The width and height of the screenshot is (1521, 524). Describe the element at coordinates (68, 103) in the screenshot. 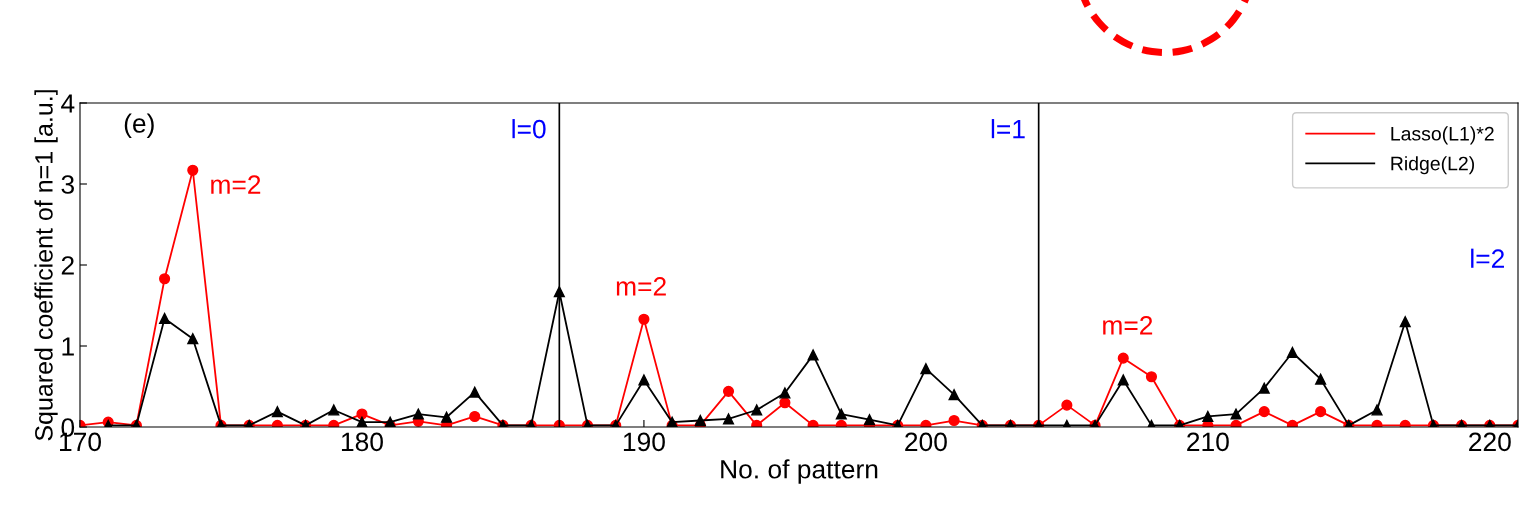

I see `y-tick-label: 4` at that location.